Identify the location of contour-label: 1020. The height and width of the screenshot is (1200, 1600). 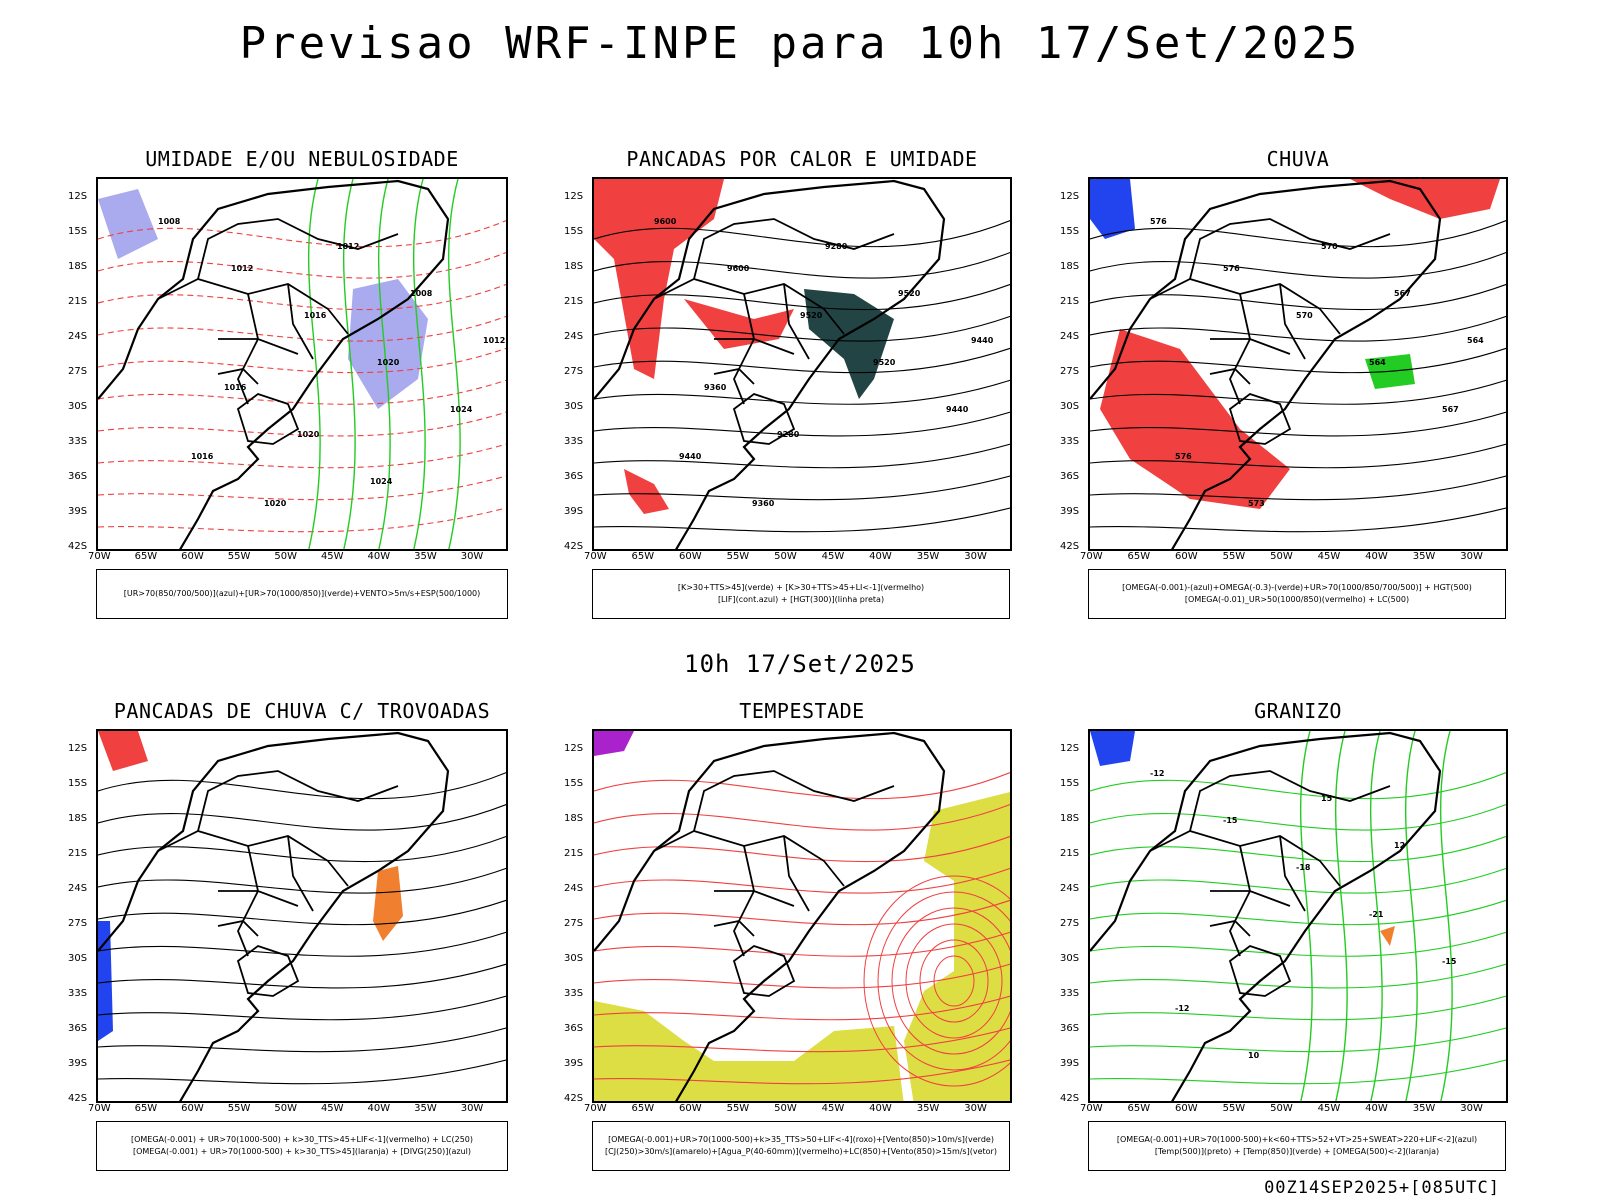
(388, 362).